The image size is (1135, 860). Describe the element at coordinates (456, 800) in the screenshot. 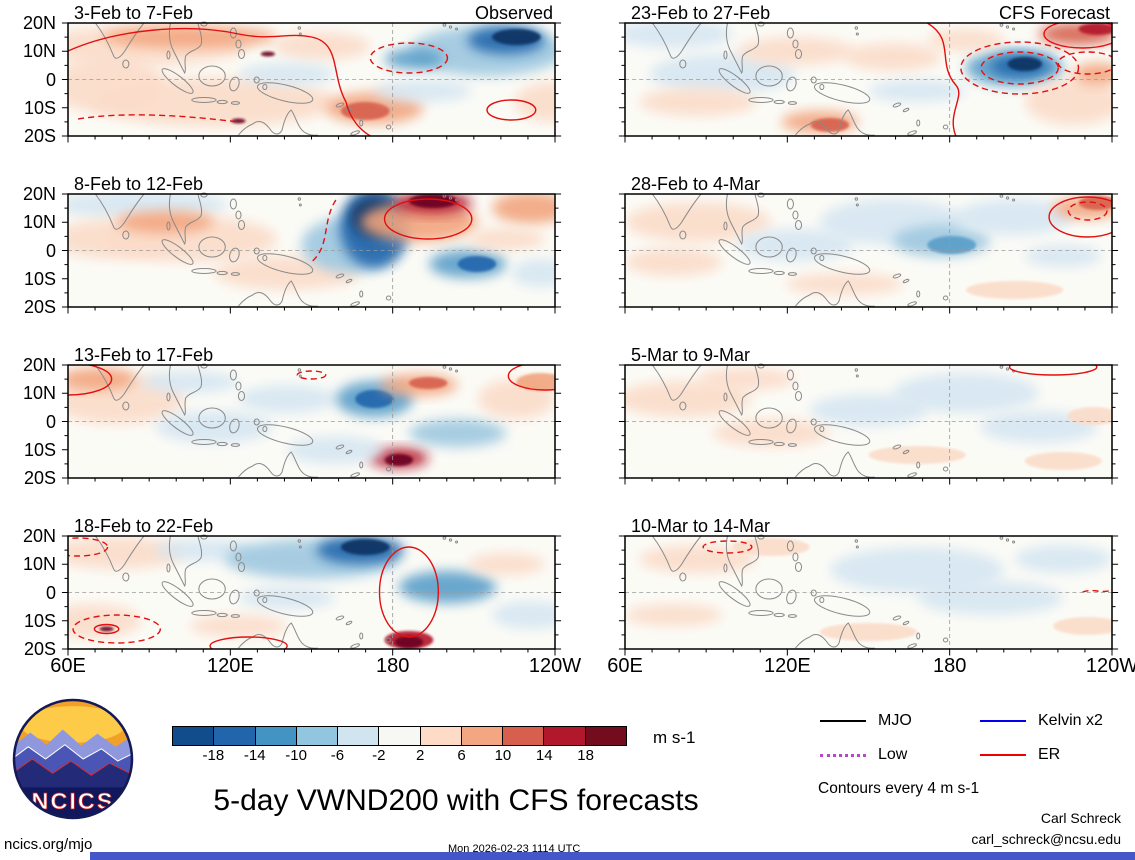

I see `figure-title: 5-day VWND200 with CFS forecasts` at that location.